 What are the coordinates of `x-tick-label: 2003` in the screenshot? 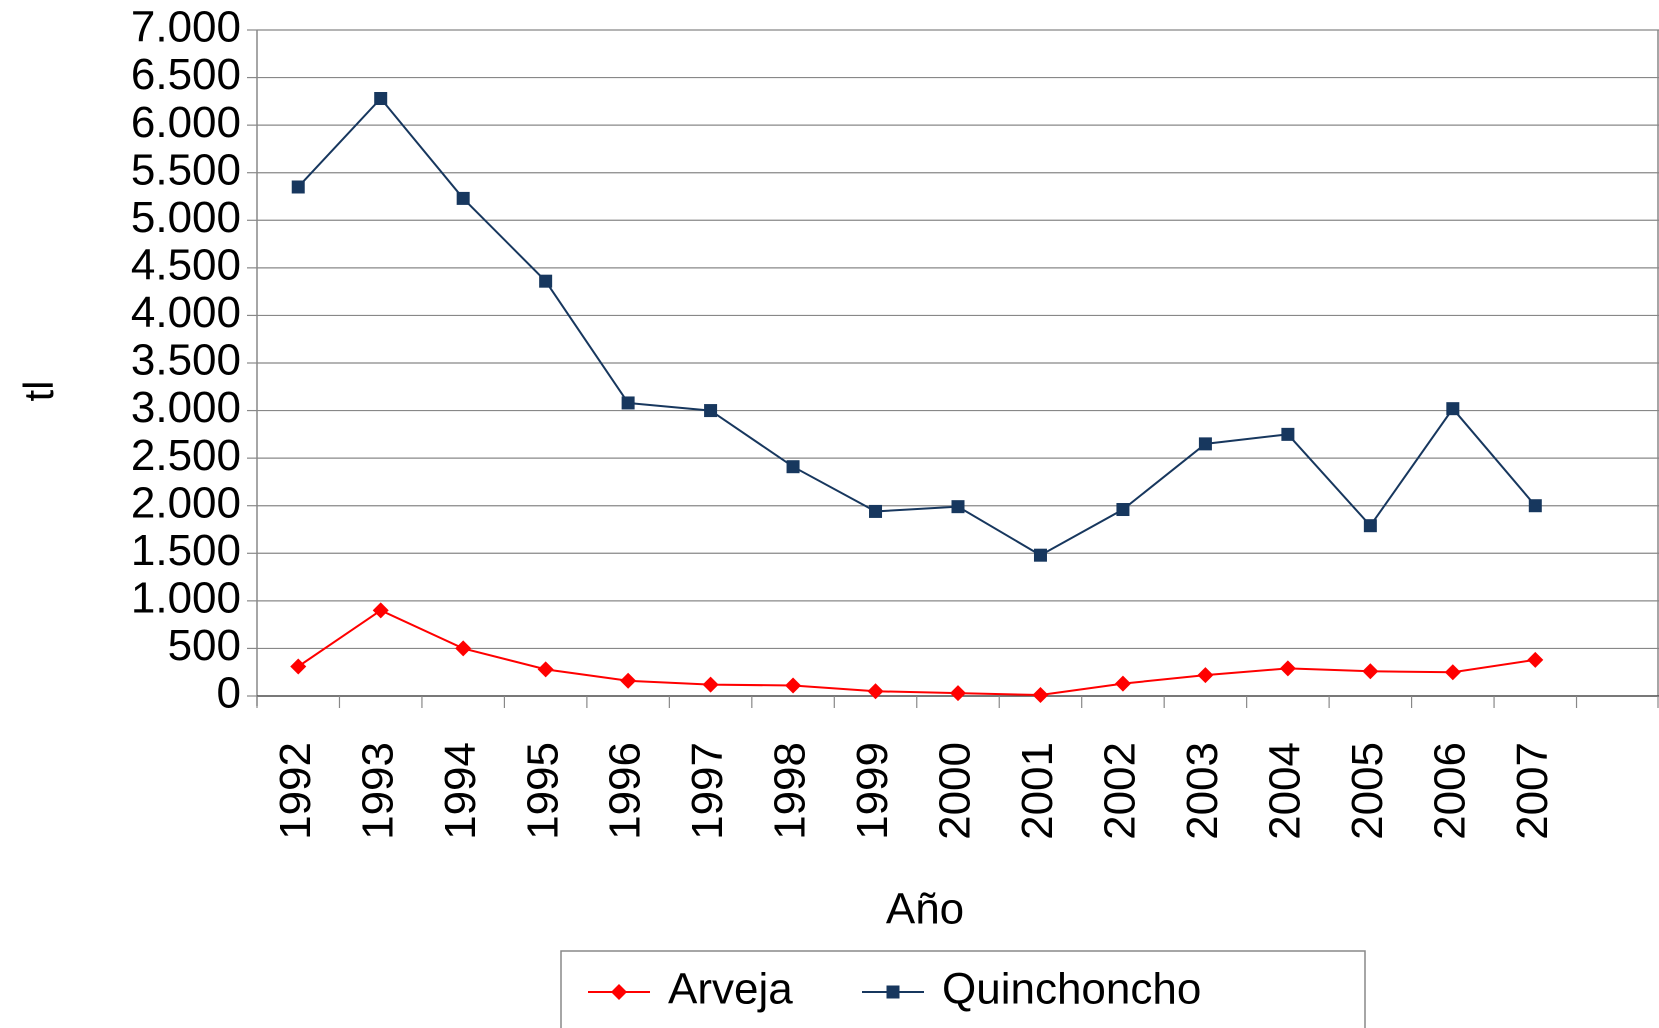 It's located at (1202, 791).